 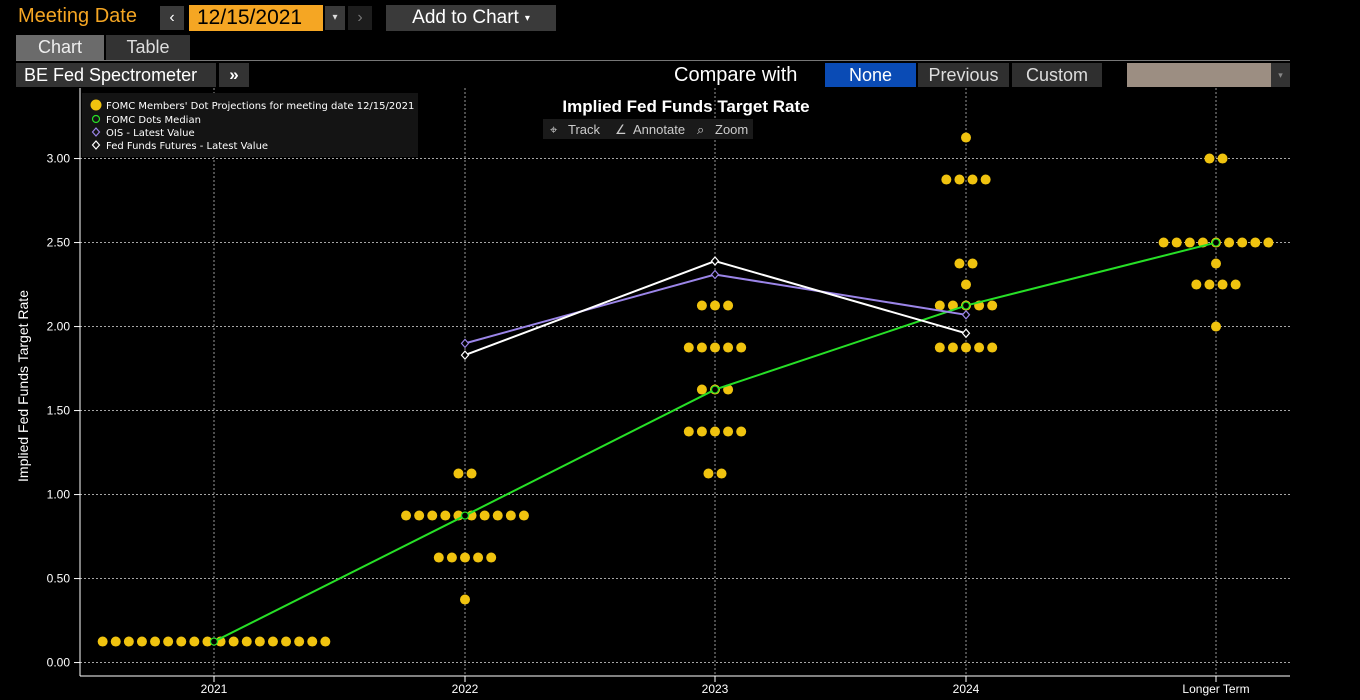 What do you see at coordinates (653, 60) in the screenshot?
I see `tab-divider` at bounding box center [653, 60].